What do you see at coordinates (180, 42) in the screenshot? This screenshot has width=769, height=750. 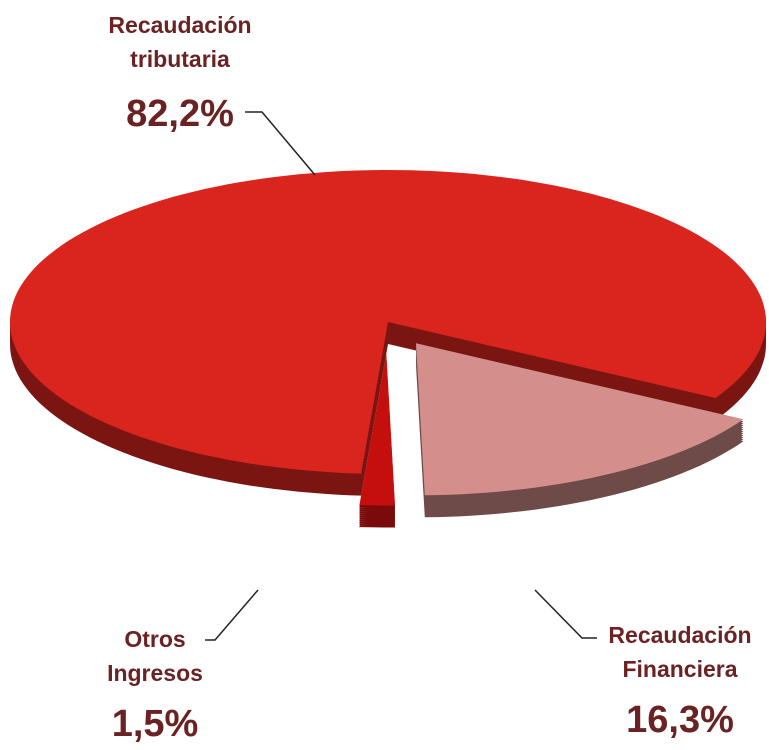 I see `category-label: Recaudación tributaria` at bounding box center [180, 42].